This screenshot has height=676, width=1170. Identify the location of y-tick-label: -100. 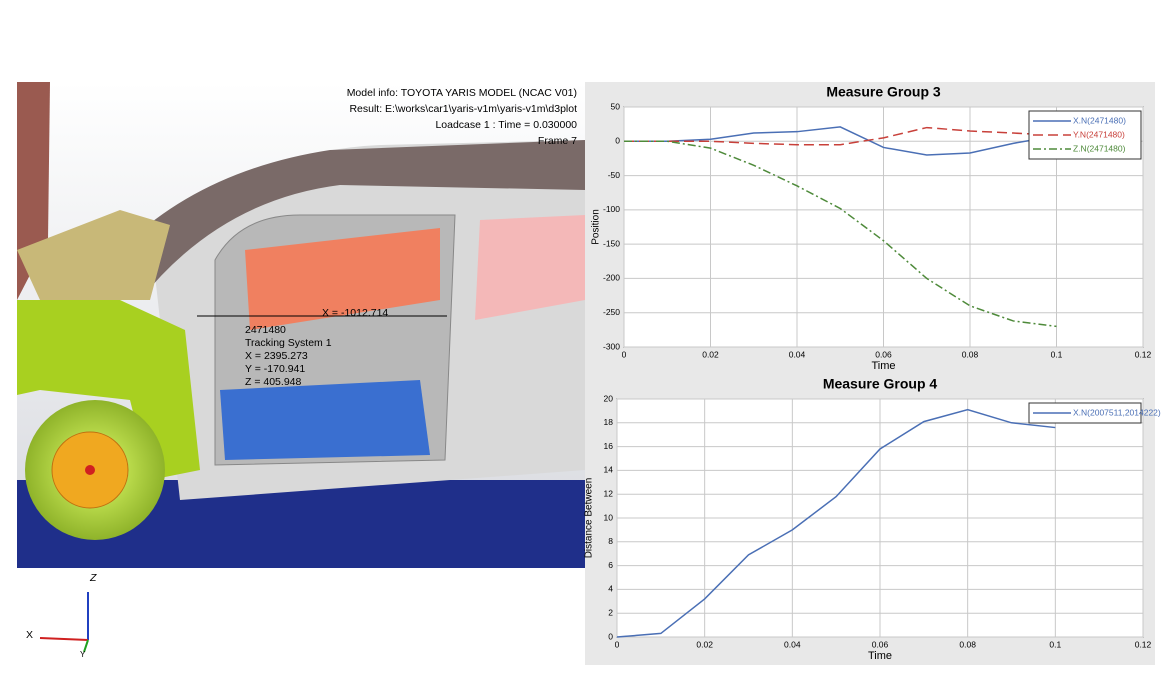
(611, 209).